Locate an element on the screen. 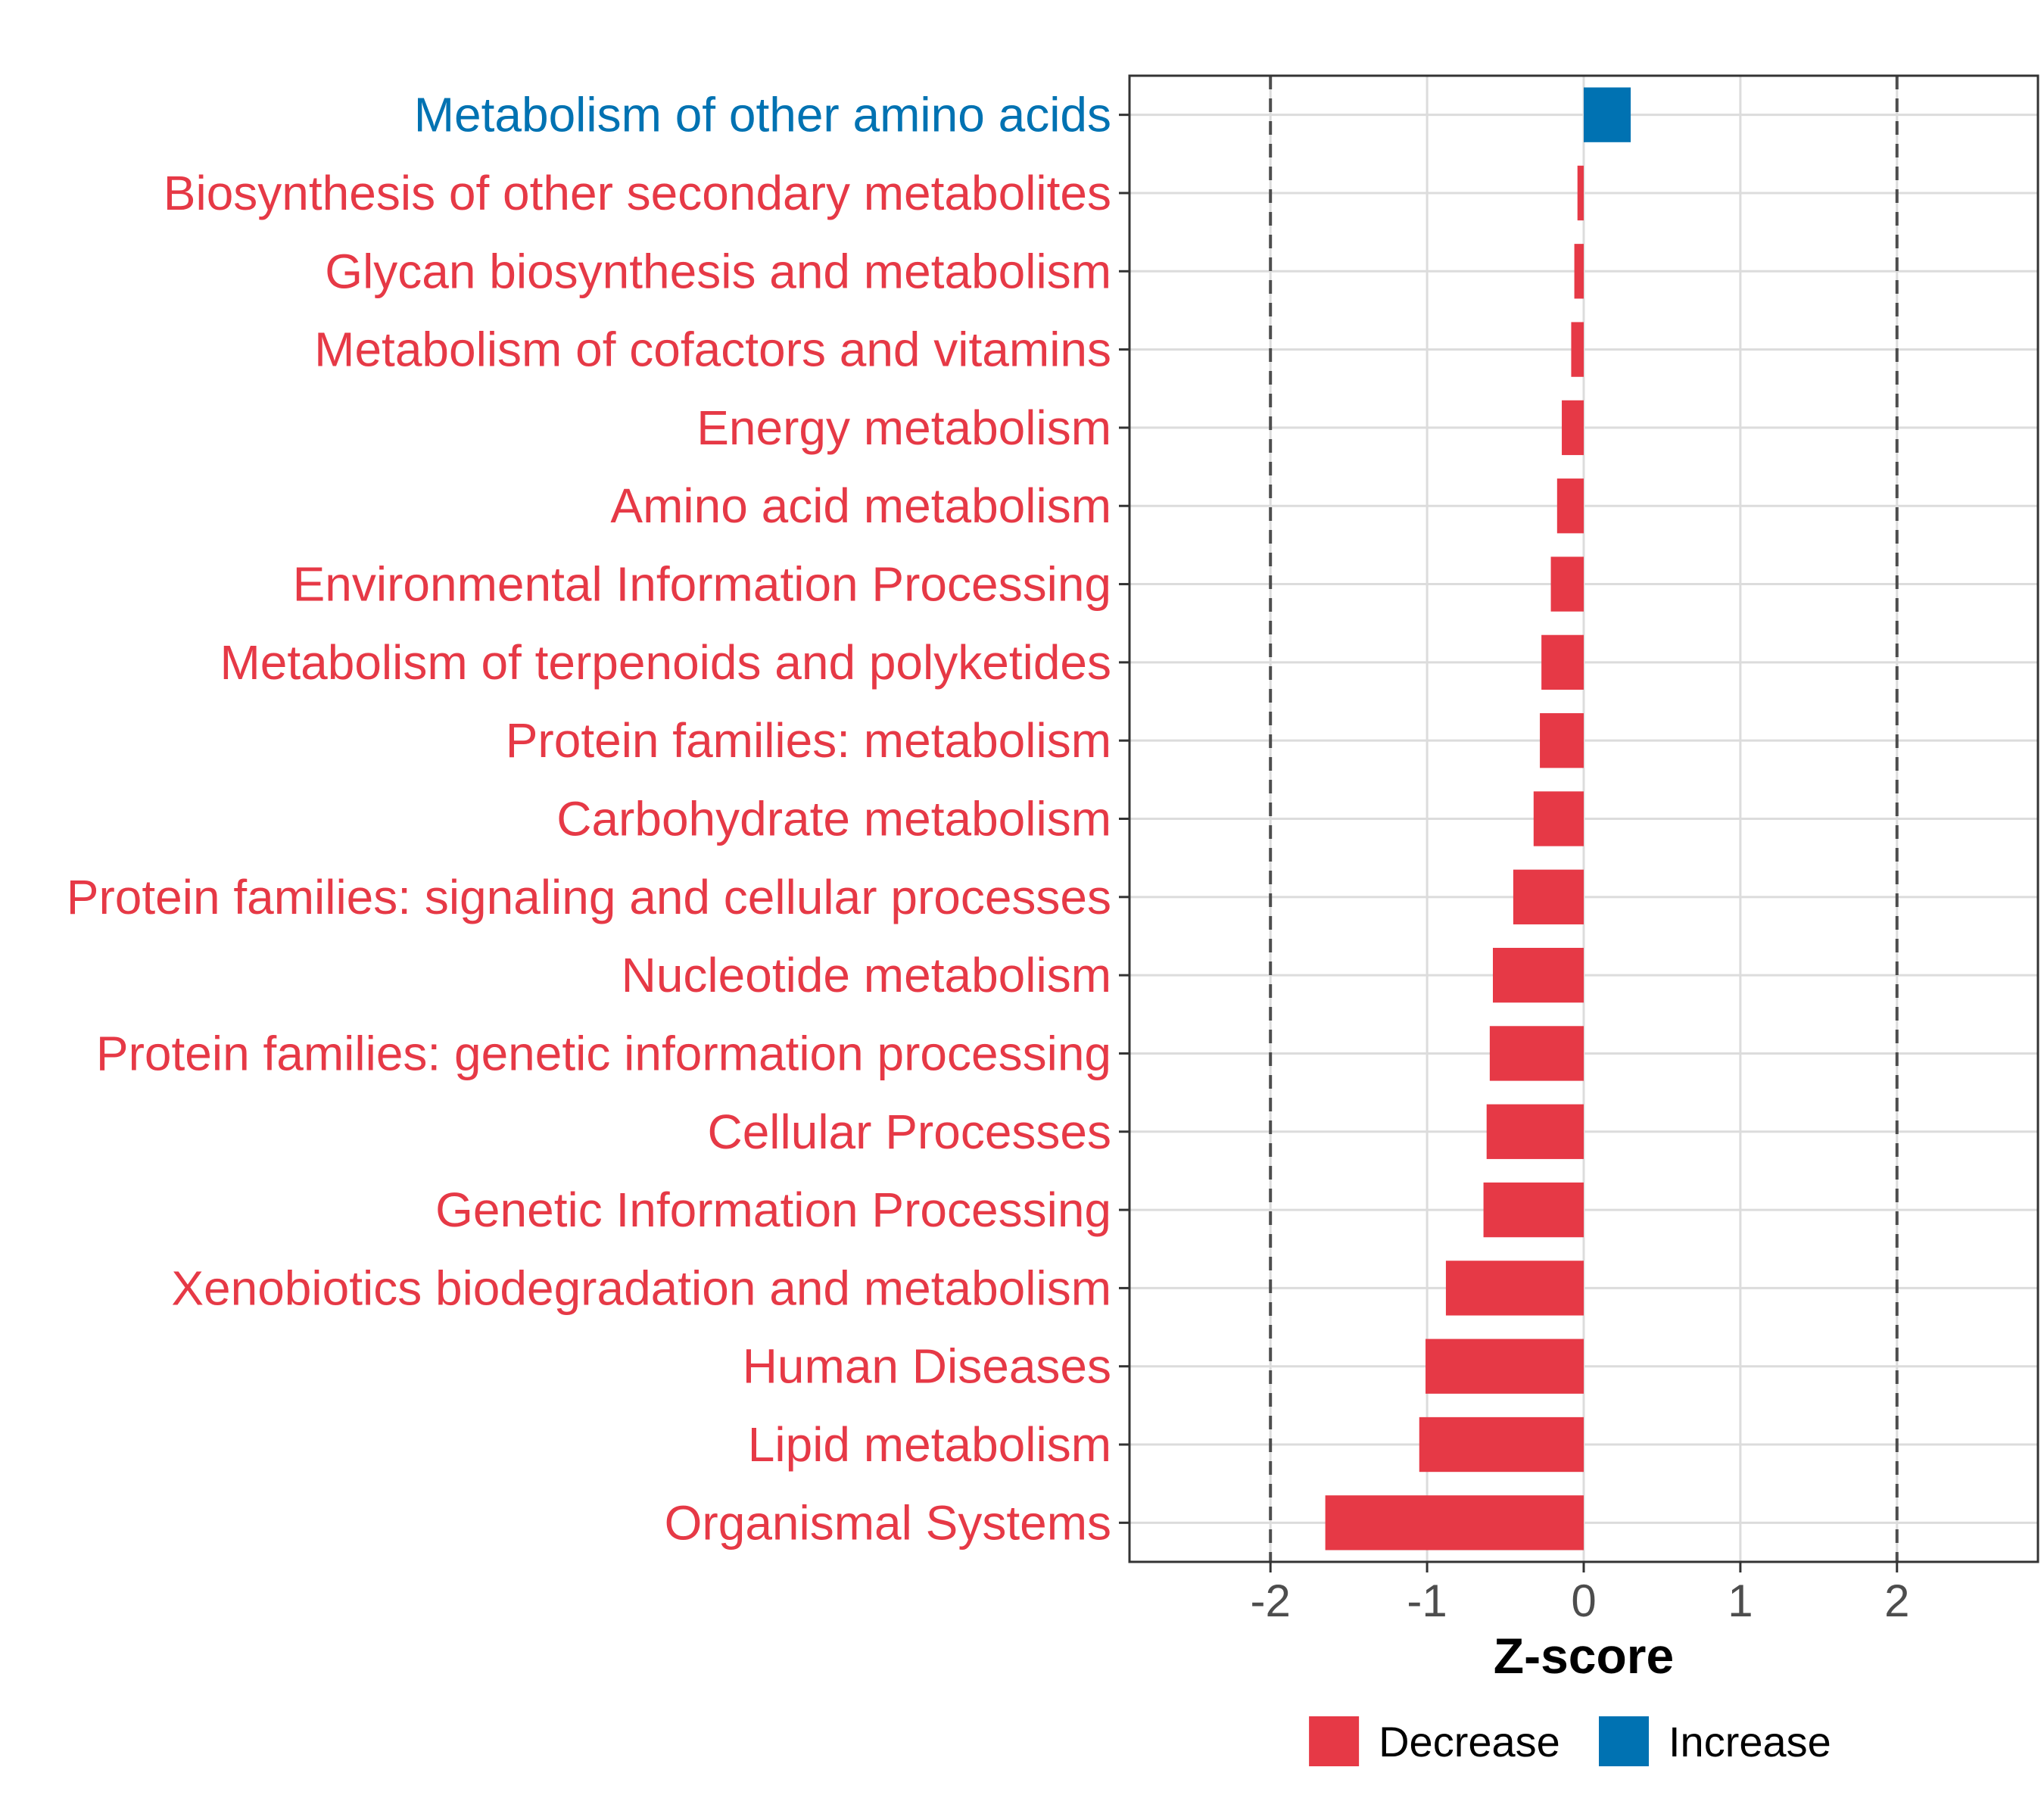 This screenshot has height=1817, width=2044. category-label: Organismal Systems is located at coordinates (888, 1522).